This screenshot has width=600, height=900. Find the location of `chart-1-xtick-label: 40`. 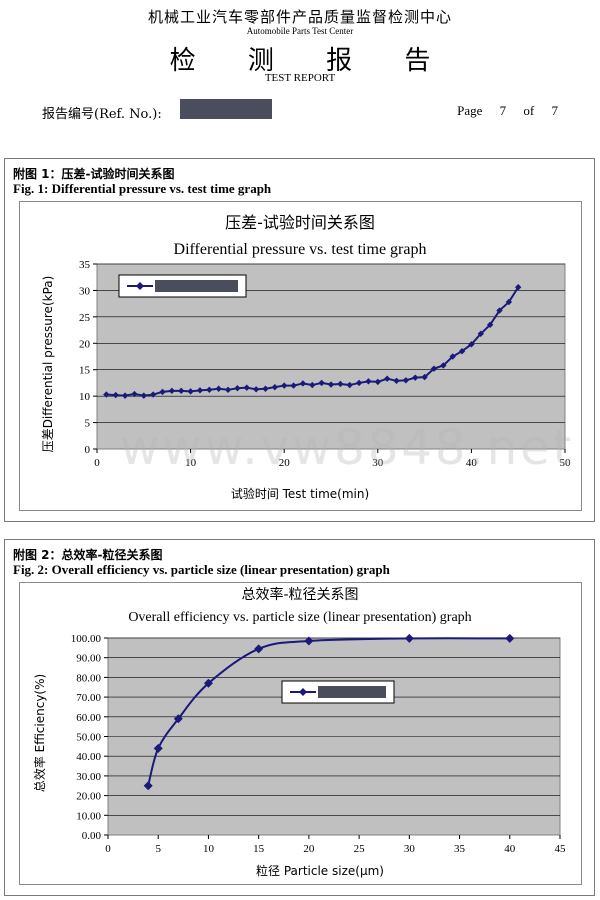

chart-1-xtick-label: 40 is located at coordinates (472, 463).